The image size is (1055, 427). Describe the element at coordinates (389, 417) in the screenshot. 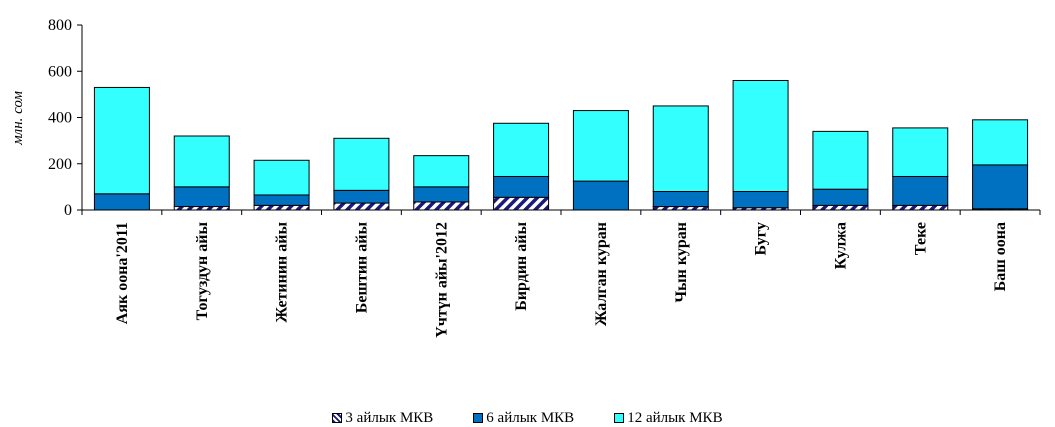

I see `legend-label-3-month: 3 айлык МКВ` at that location.